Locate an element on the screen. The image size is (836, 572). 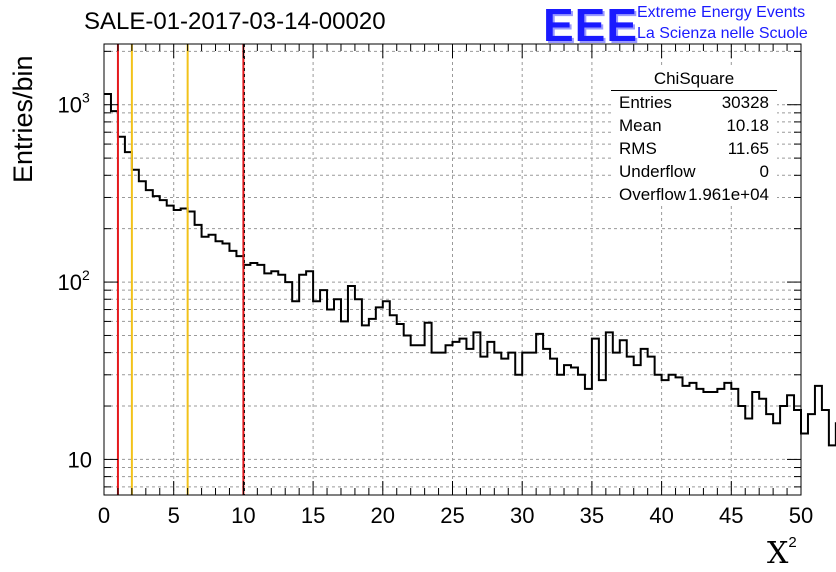
x-tick-label: 10 is located at coordinates (243, 515).